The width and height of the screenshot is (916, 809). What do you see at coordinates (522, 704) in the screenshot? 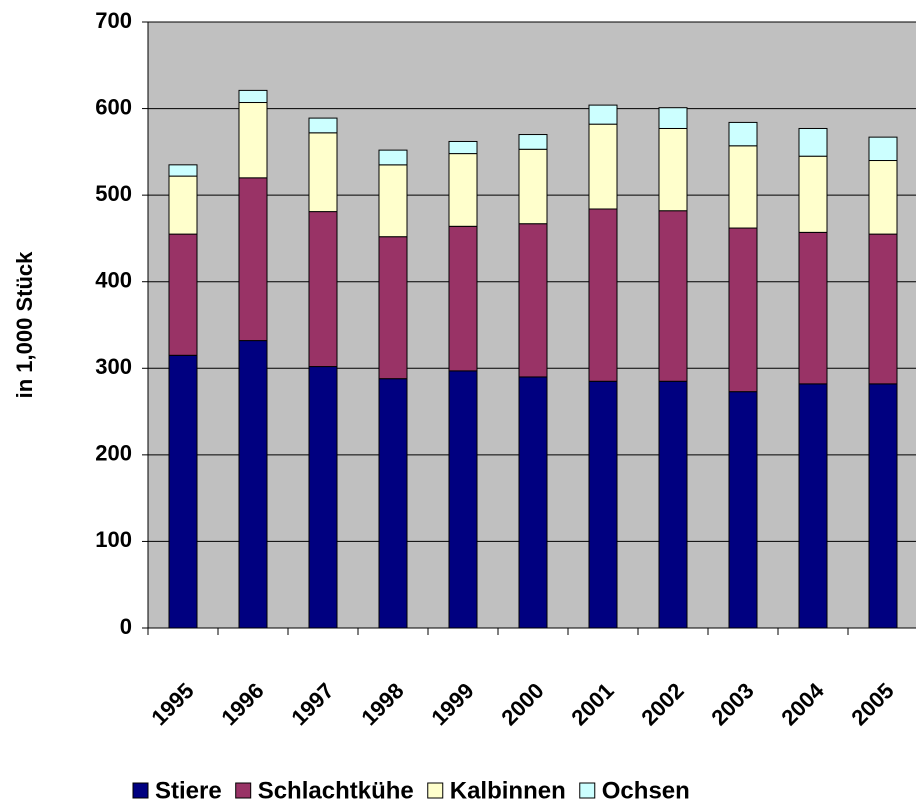
I see `x-tick-label: 2000` at bounding box center [522, 704].